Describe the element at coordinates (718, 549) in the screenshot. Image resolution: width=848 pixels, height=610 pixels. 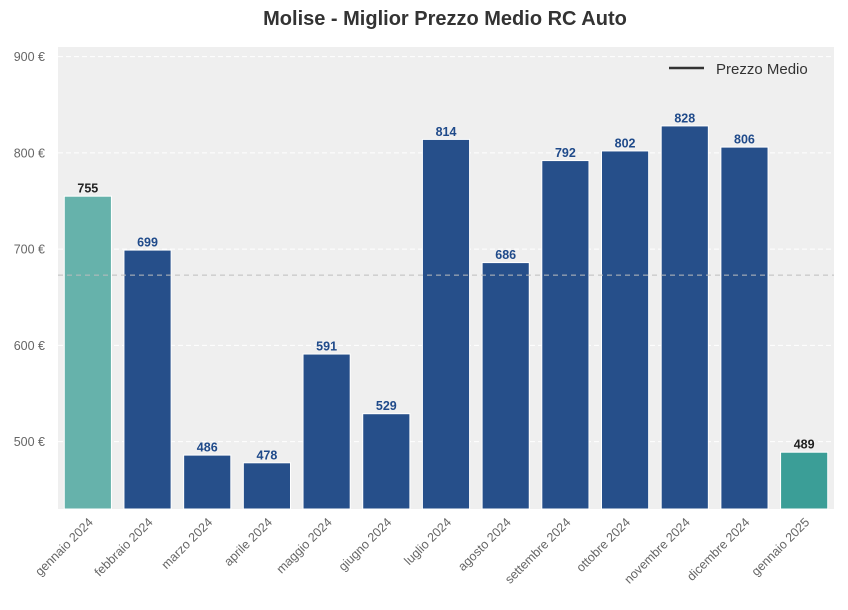
I see `x-tick-label: dicembre 2024` at that location.